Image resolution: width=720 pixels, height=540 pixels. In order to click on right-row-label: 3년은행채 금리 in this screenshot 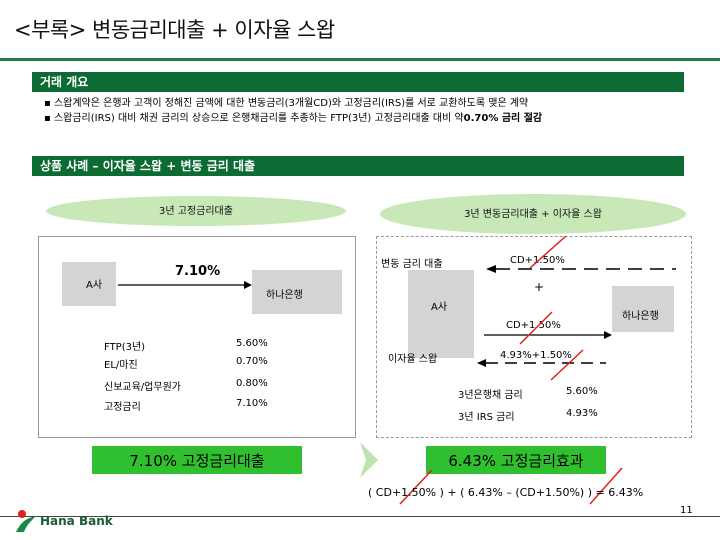, I will do `click(490, 395)`.